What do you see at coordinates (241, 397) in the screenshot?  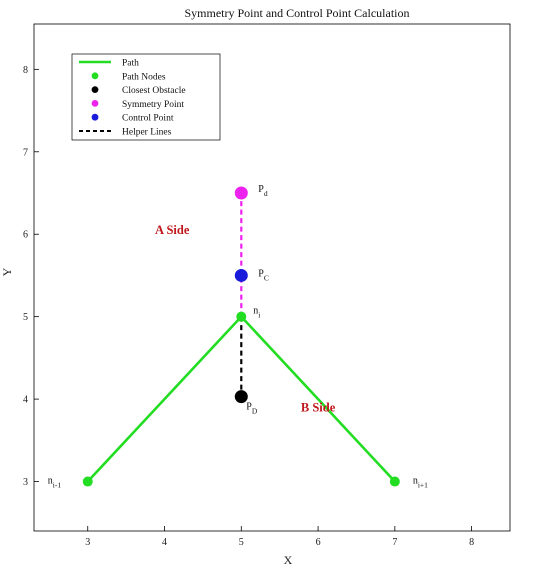 I see `closest-obstacle-point` at bounding box center [241, 397].